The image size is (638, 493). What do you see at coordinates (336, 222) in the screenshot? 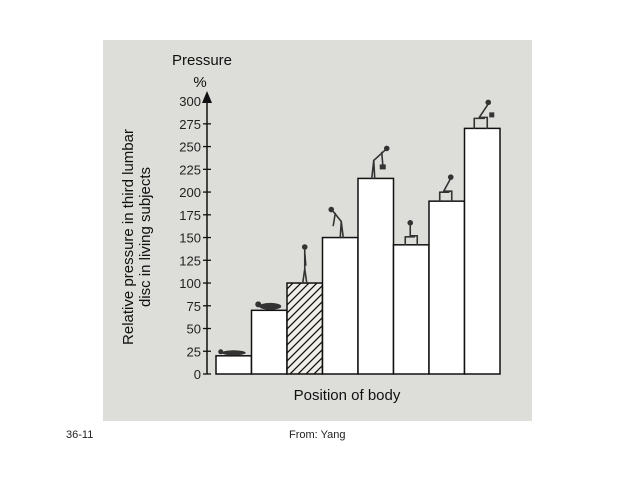
I see `standing-bent-forward-icon` at bounding box center [336, 222].